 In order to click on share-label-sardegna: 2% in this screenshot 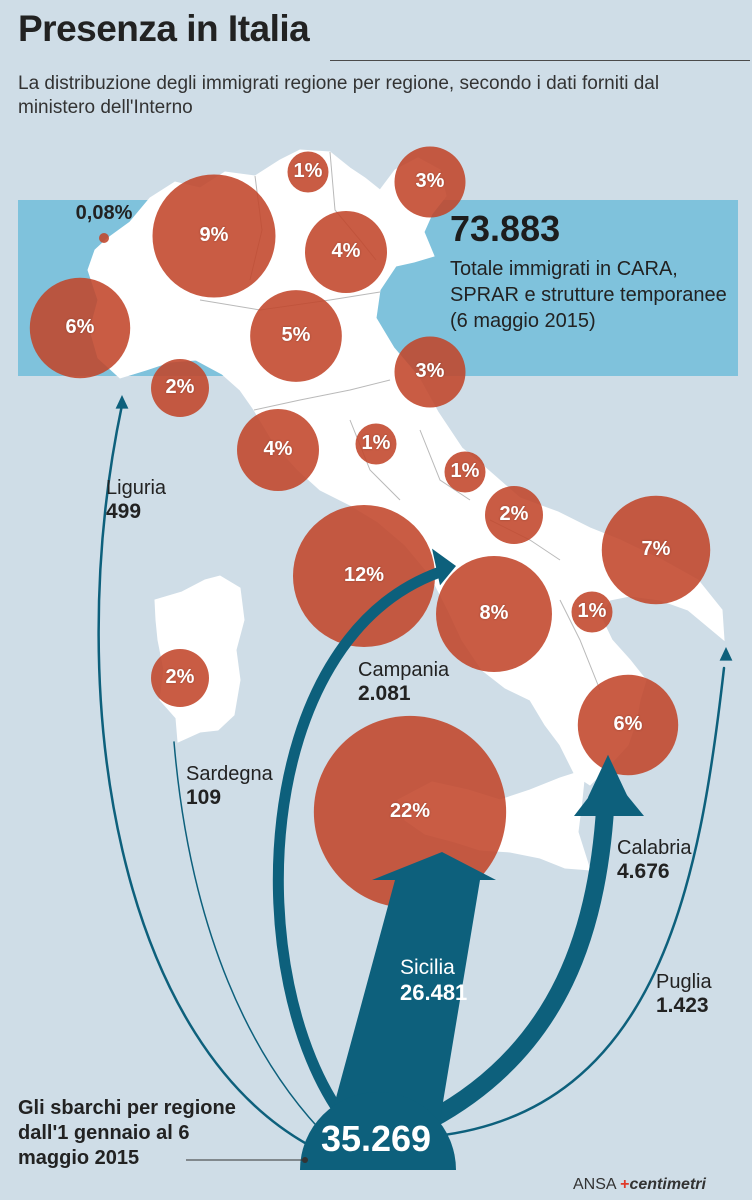, I will do `click(180, 677)`.